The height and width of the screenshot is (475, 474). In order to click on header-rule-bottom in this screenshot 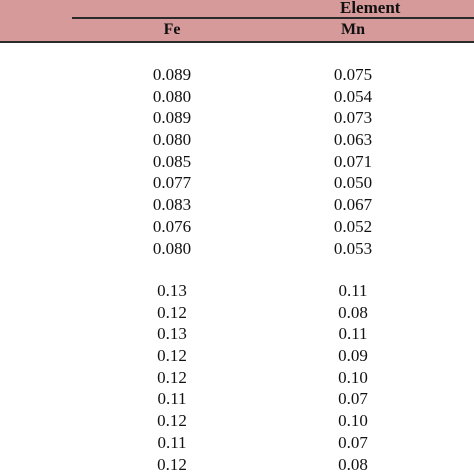, I will do `click(237, 42)`.